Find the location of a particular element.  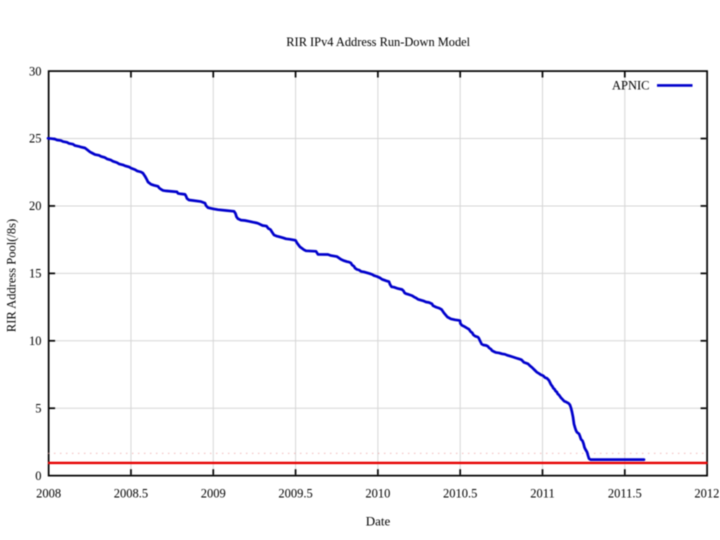

svg-text: APNIC is located at coordinates (631, 85).